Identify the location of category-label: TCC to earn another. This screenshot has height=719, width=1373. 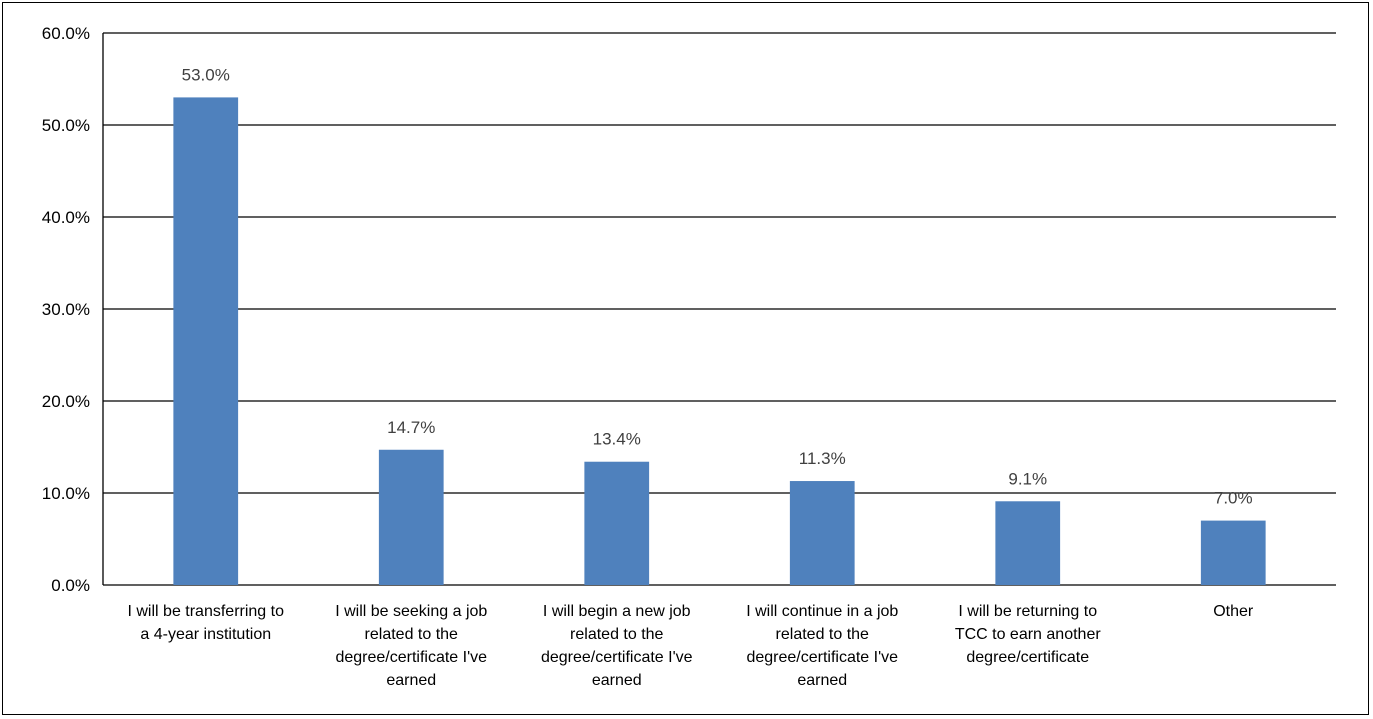
(1028, 634).